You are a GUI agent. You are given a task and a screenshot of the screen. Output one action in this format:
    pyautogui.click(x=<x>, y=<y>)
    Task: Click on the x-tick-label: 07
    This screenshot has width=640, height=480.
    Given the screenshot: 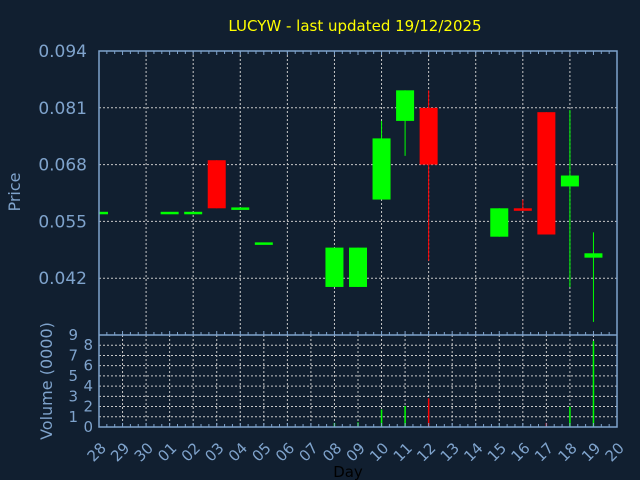 What is the action you would take?
    pyautogui.click(x=309, y=452)
    